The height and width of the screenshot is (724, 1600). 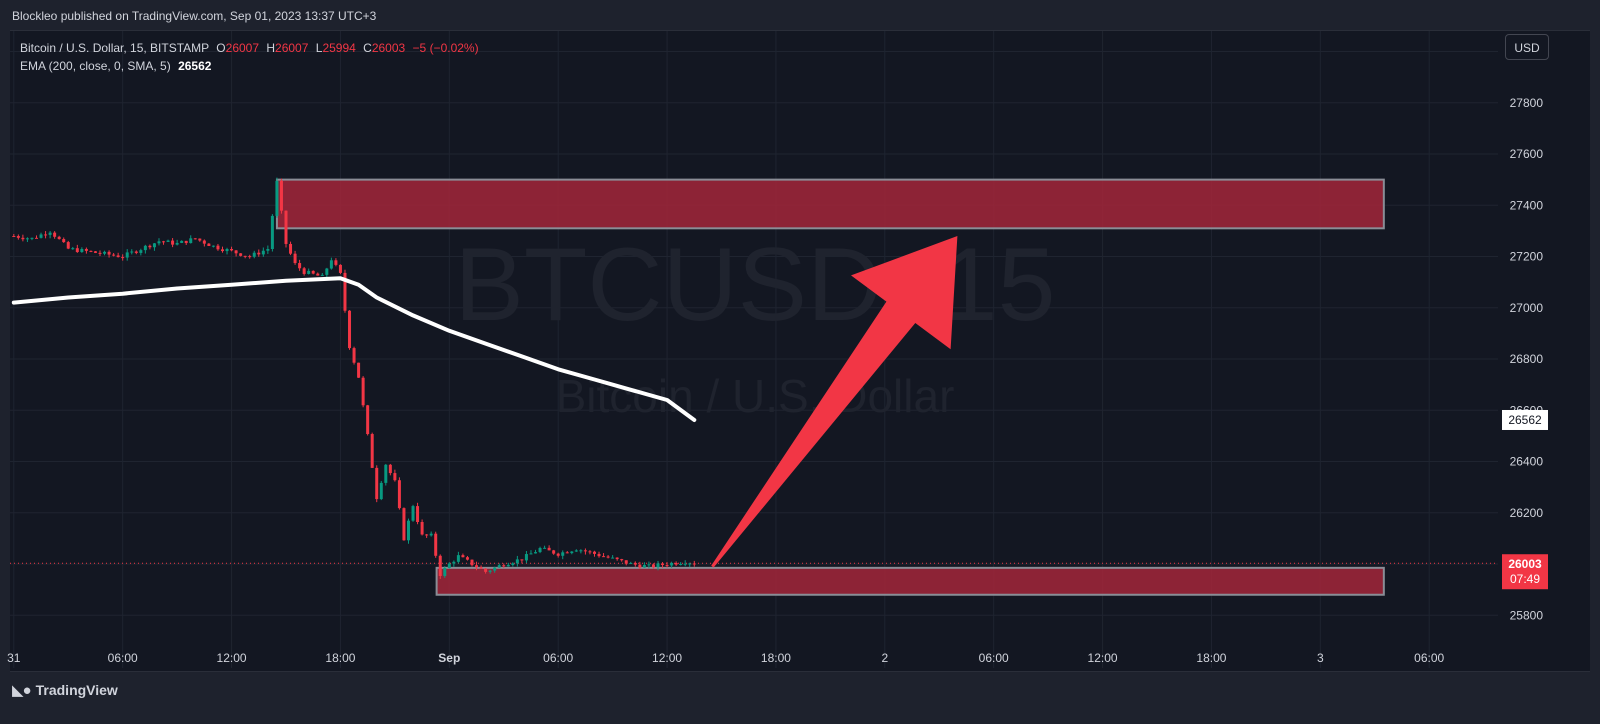 I want to click on y-tick-label: 27000, so click(x=1527, y=308).